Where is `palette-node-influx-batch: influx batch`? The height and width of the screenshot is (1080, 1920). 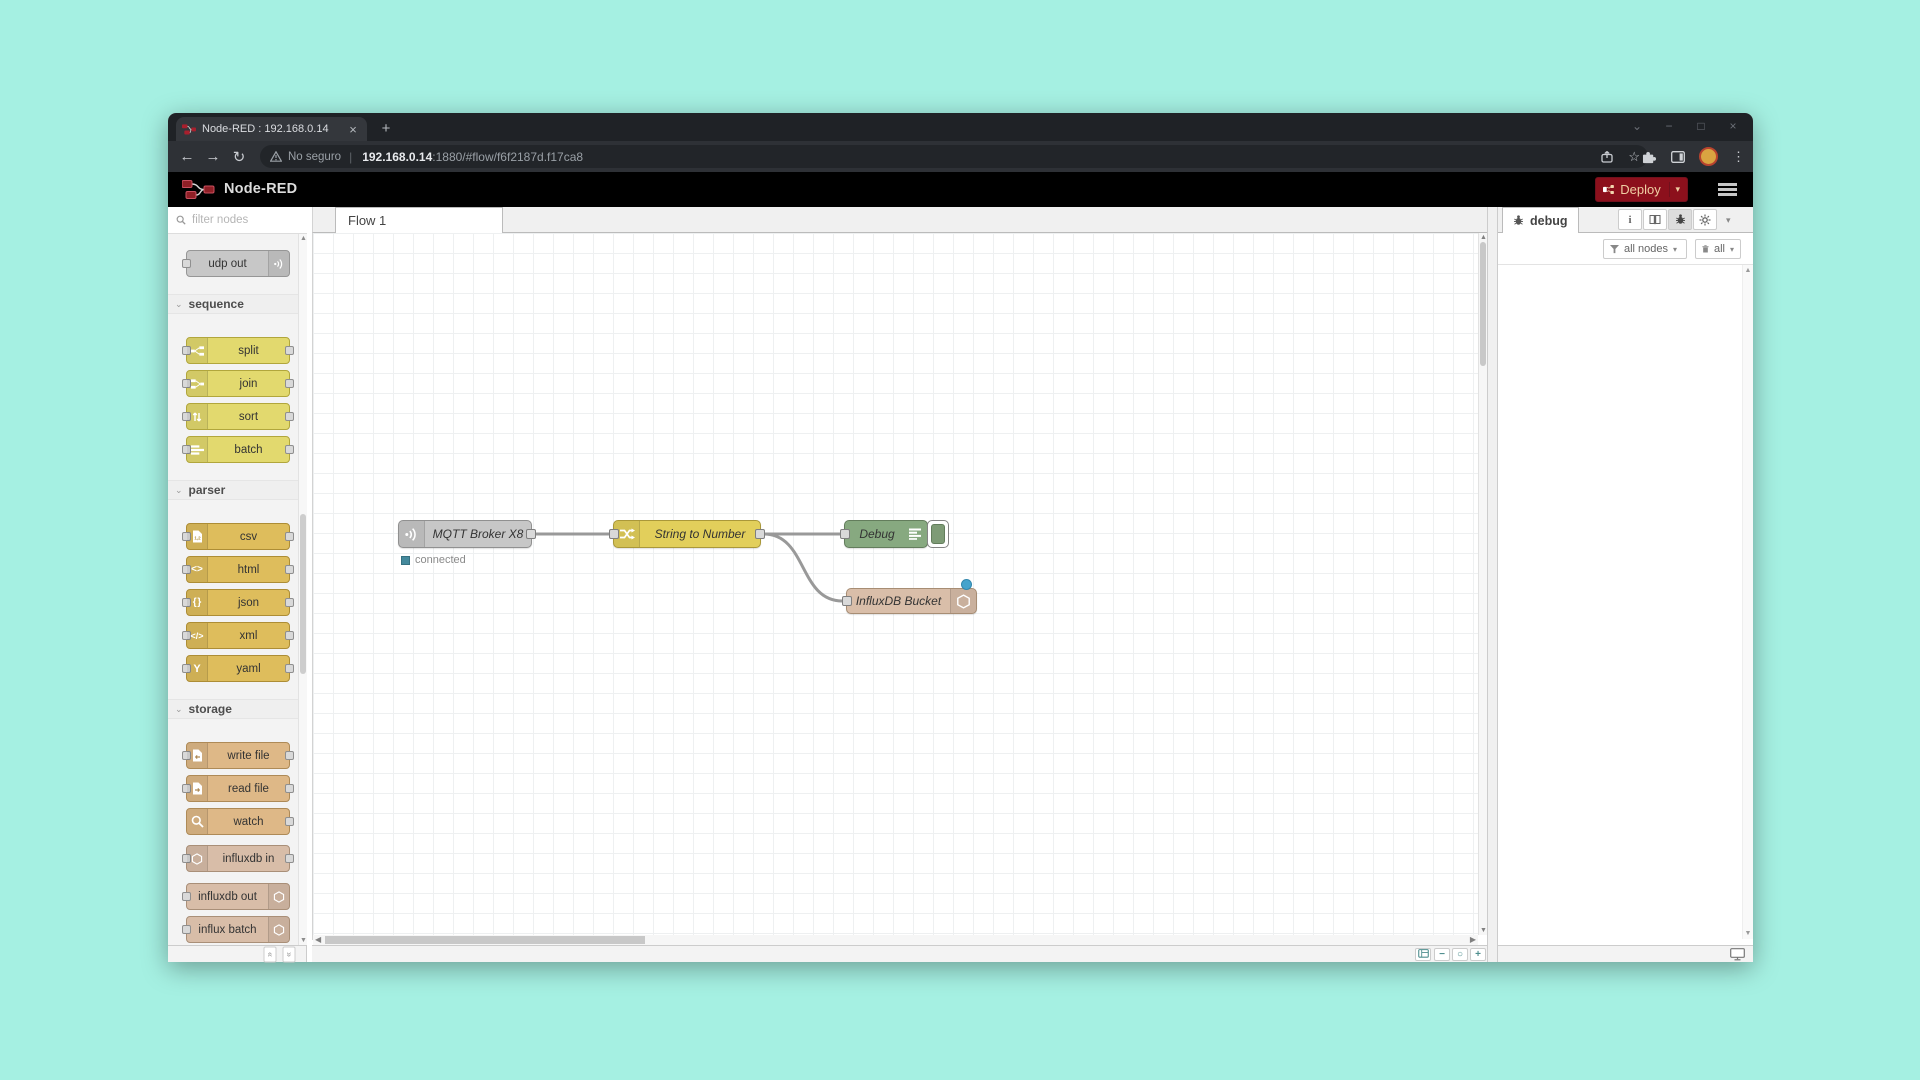 palette-node-influx-batch: influx batch is located at coordinates (236, 929).